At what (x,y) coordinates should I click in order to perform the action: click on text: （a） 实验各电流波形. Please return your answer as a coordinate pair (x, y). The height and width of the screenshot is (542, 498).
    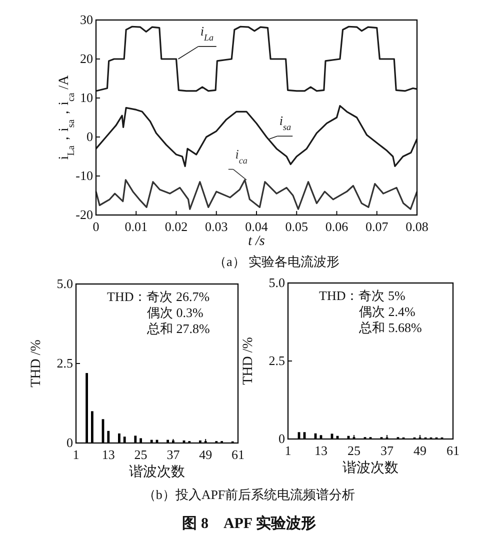
    Looking at the image, I should click on (276, 261).